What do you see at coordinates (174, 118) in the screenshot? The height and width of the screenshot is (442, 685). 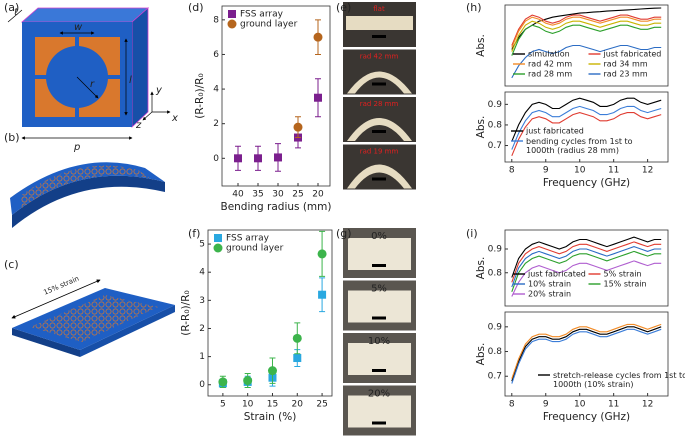 I see `axis-label: x` at bounding box center [174, 118].